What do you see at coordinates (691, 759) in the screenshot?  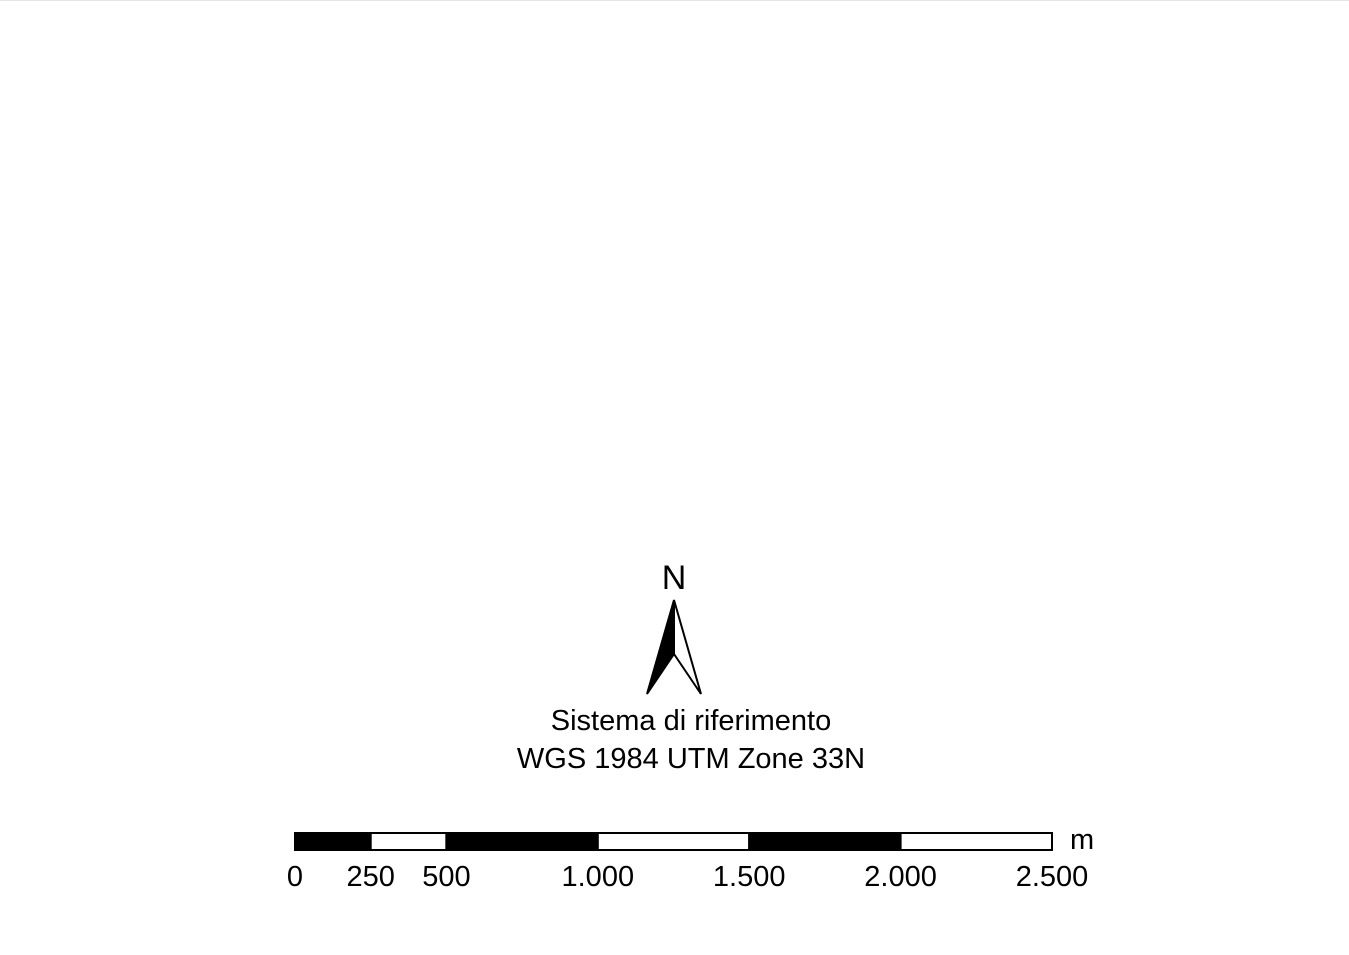 I see `crs-caption-line2: WGS 1984 UTM Zone 33N` at bounding box center [691, 759].